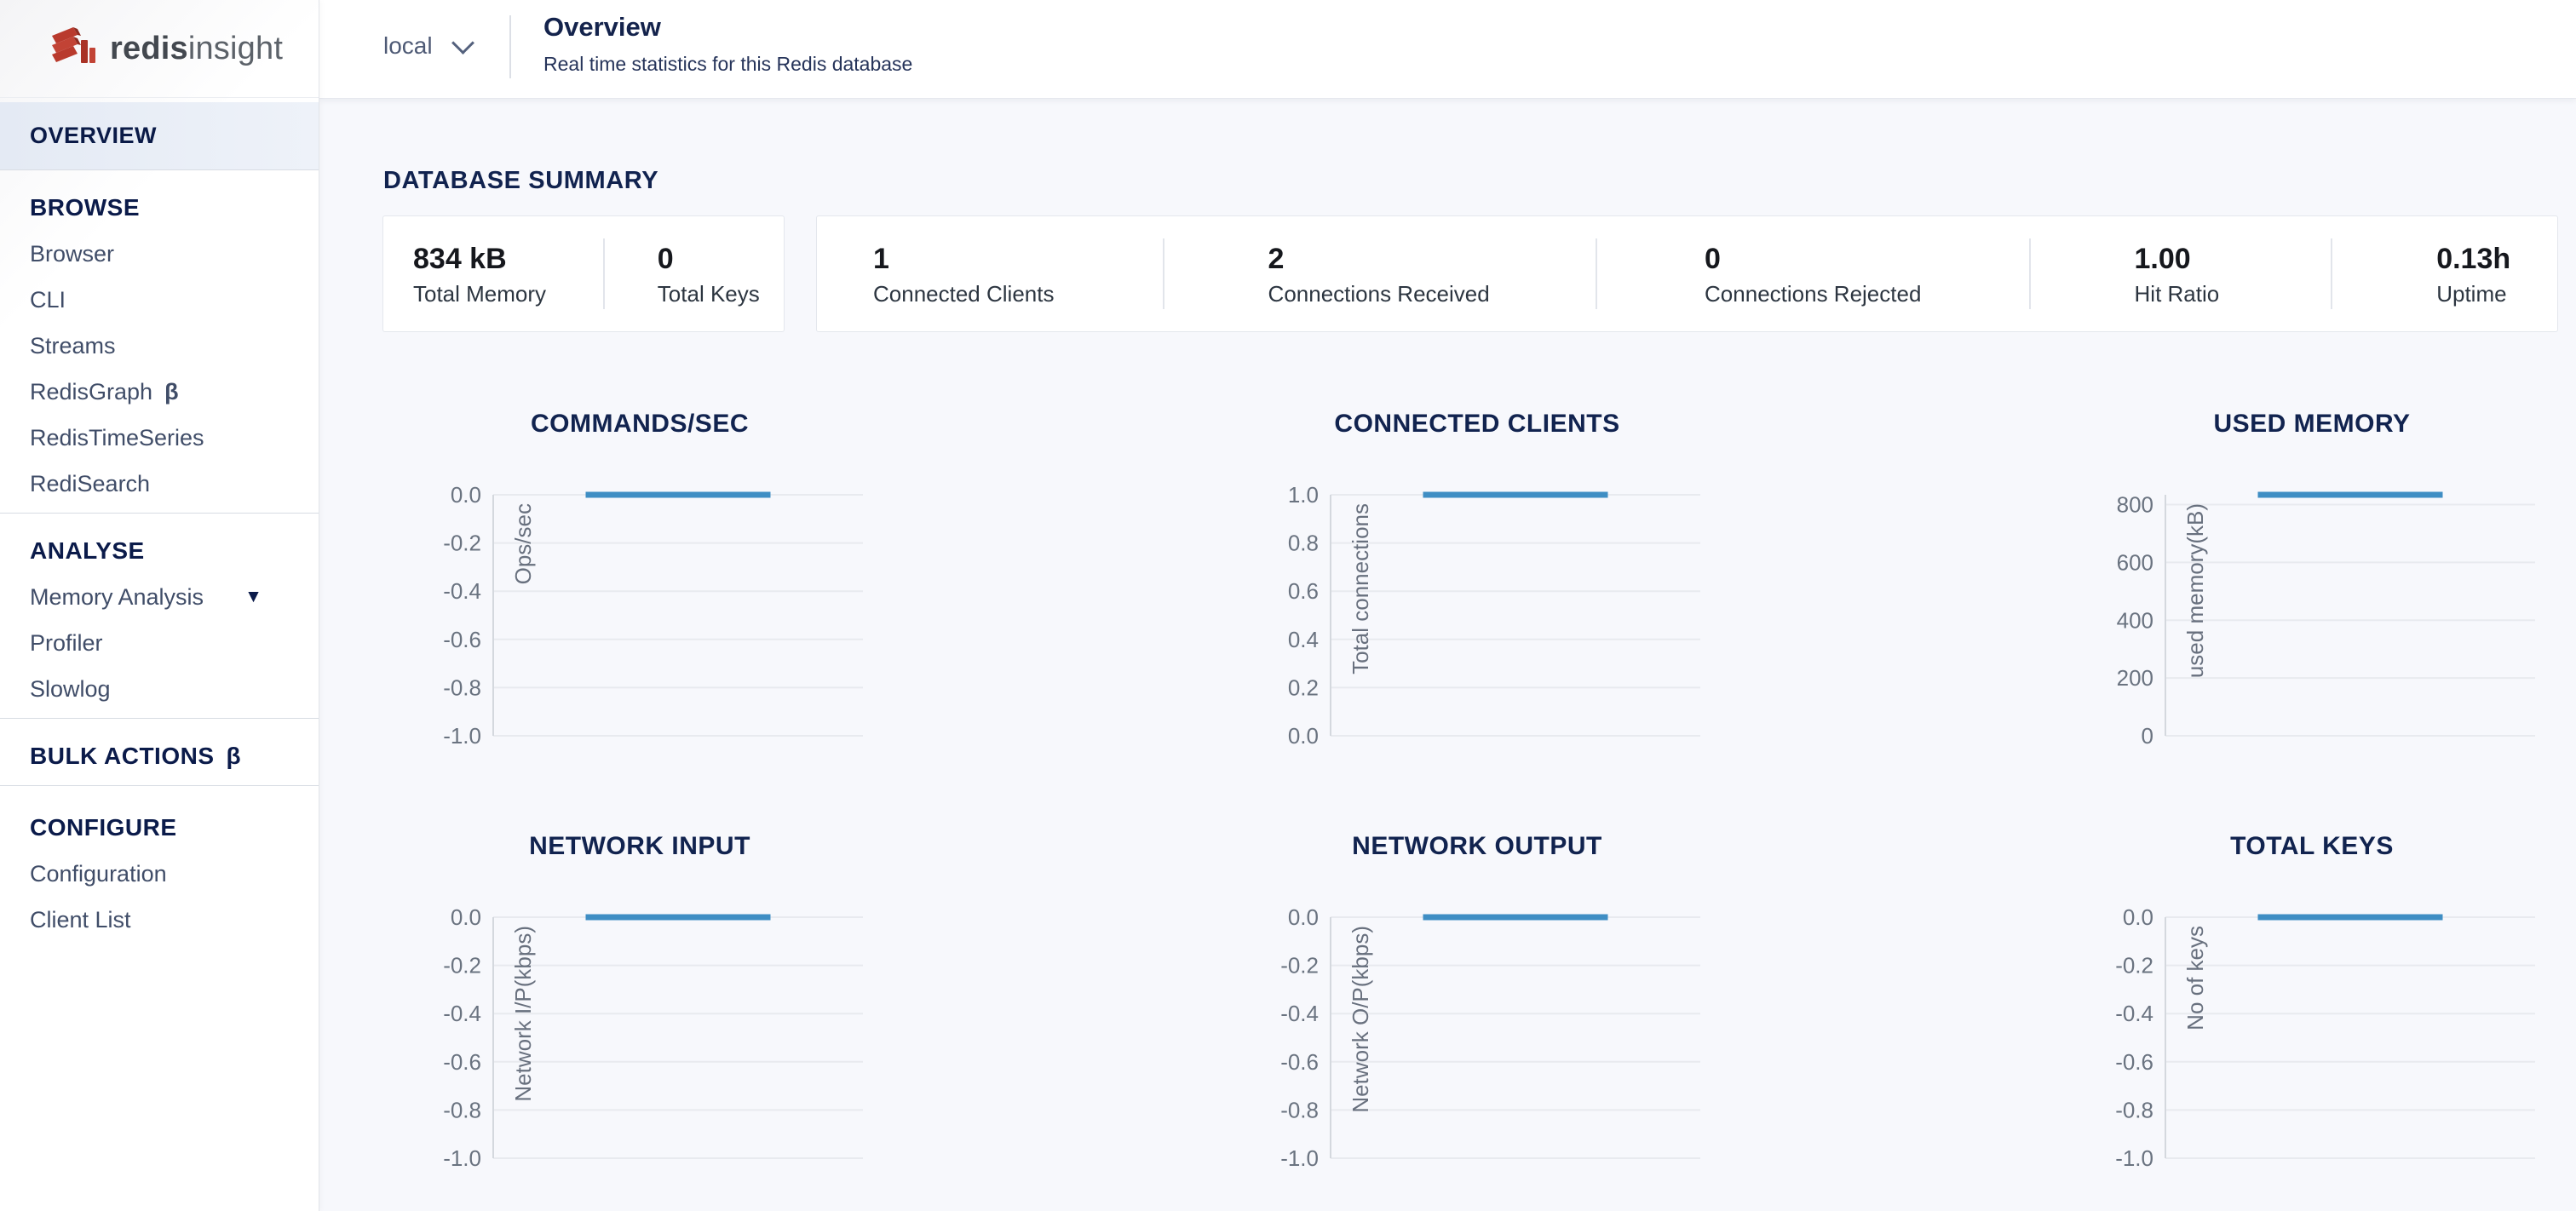 This screenshot has width=2576, height=1211. I want to click on chart-canvas-used-memory: 800 600 400 200 0 used memory(kB), so click(2326, 620).